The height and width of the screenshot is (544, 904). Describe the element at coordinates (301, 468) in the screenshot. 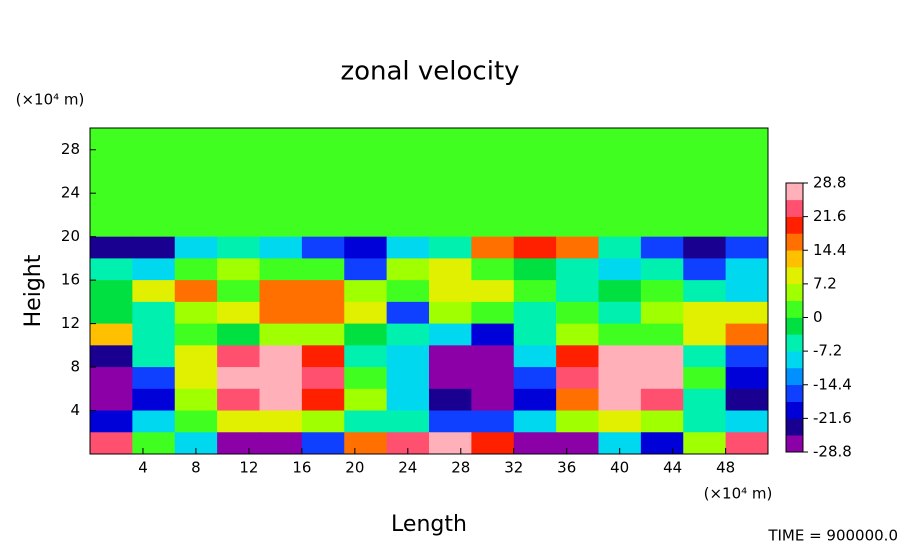

I see `x-tick-label: 16` at that location.